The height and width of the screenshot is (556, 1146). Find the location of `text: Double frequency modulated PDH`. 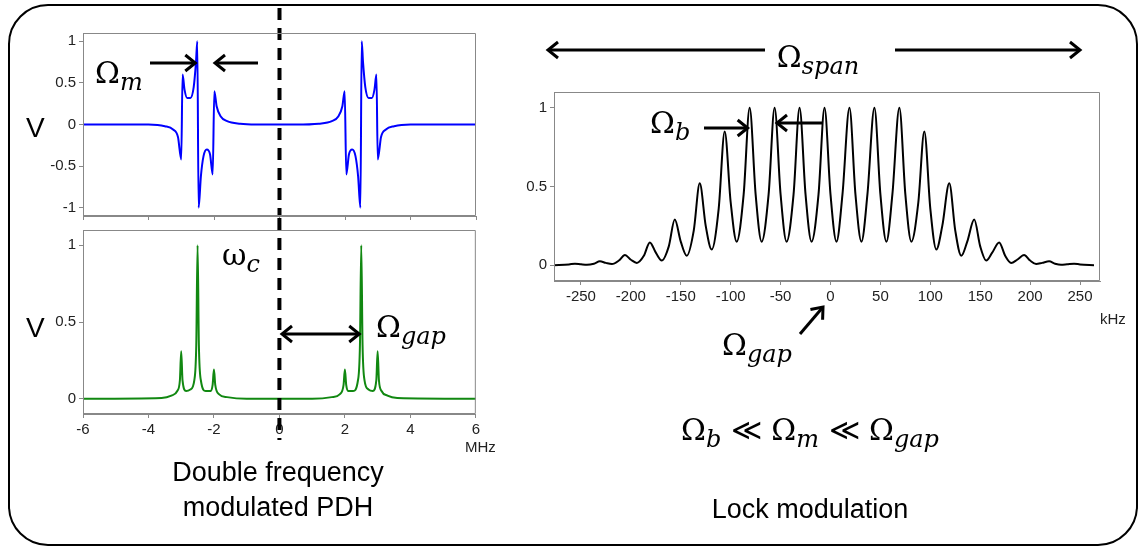

text: Double frequency modulated PDH is located at coordinates (278, 490).